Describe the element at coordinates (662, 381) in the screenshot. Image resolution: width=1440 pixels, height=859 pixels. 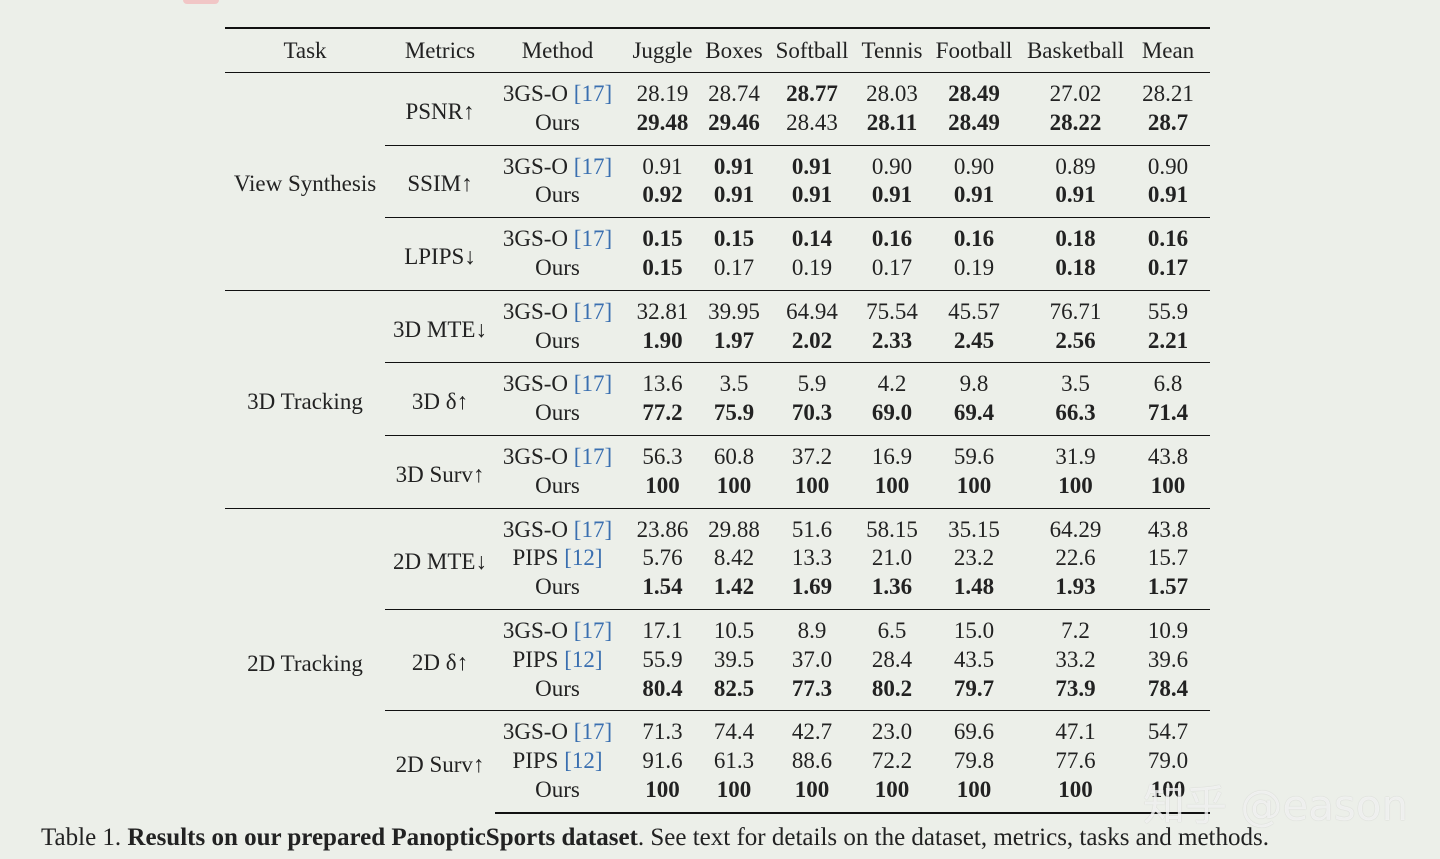
I see `value-cell: 13.6` at that location.